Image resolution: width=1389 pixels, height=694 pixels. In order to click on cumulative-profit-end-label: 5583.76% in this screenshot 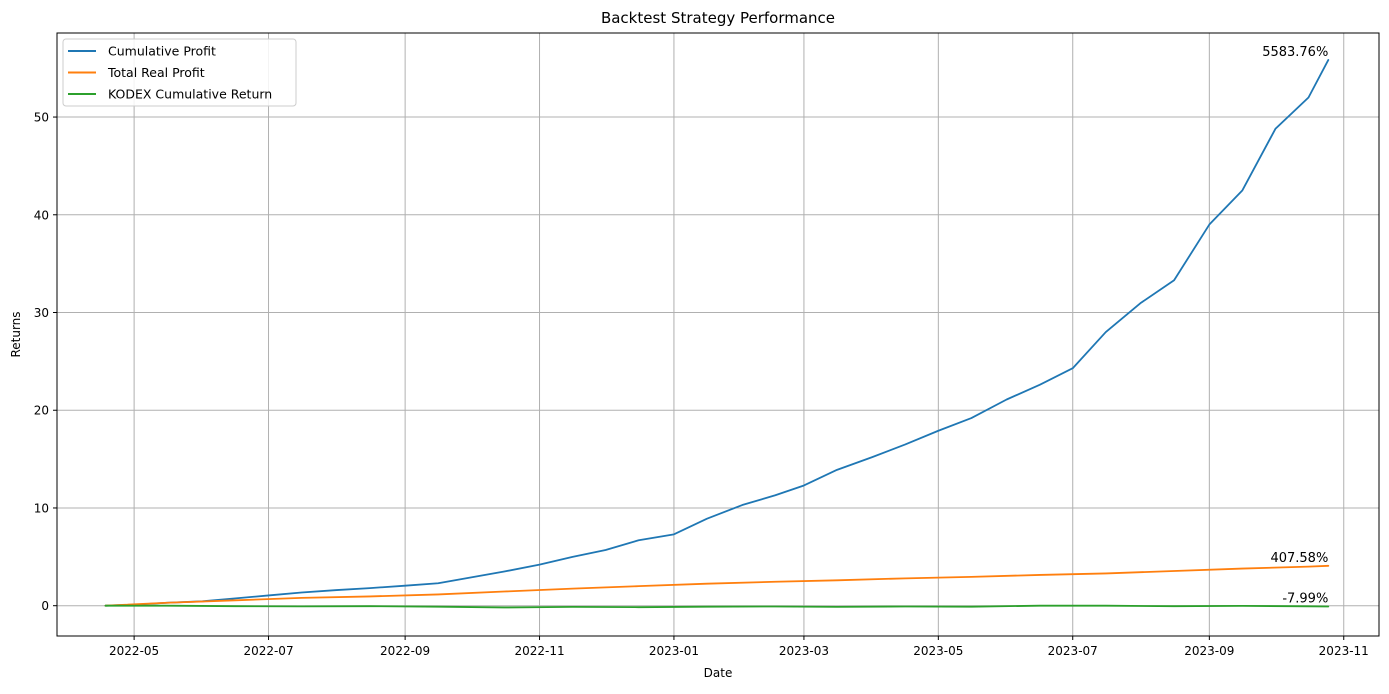, I will do `click(1295, 52)`.